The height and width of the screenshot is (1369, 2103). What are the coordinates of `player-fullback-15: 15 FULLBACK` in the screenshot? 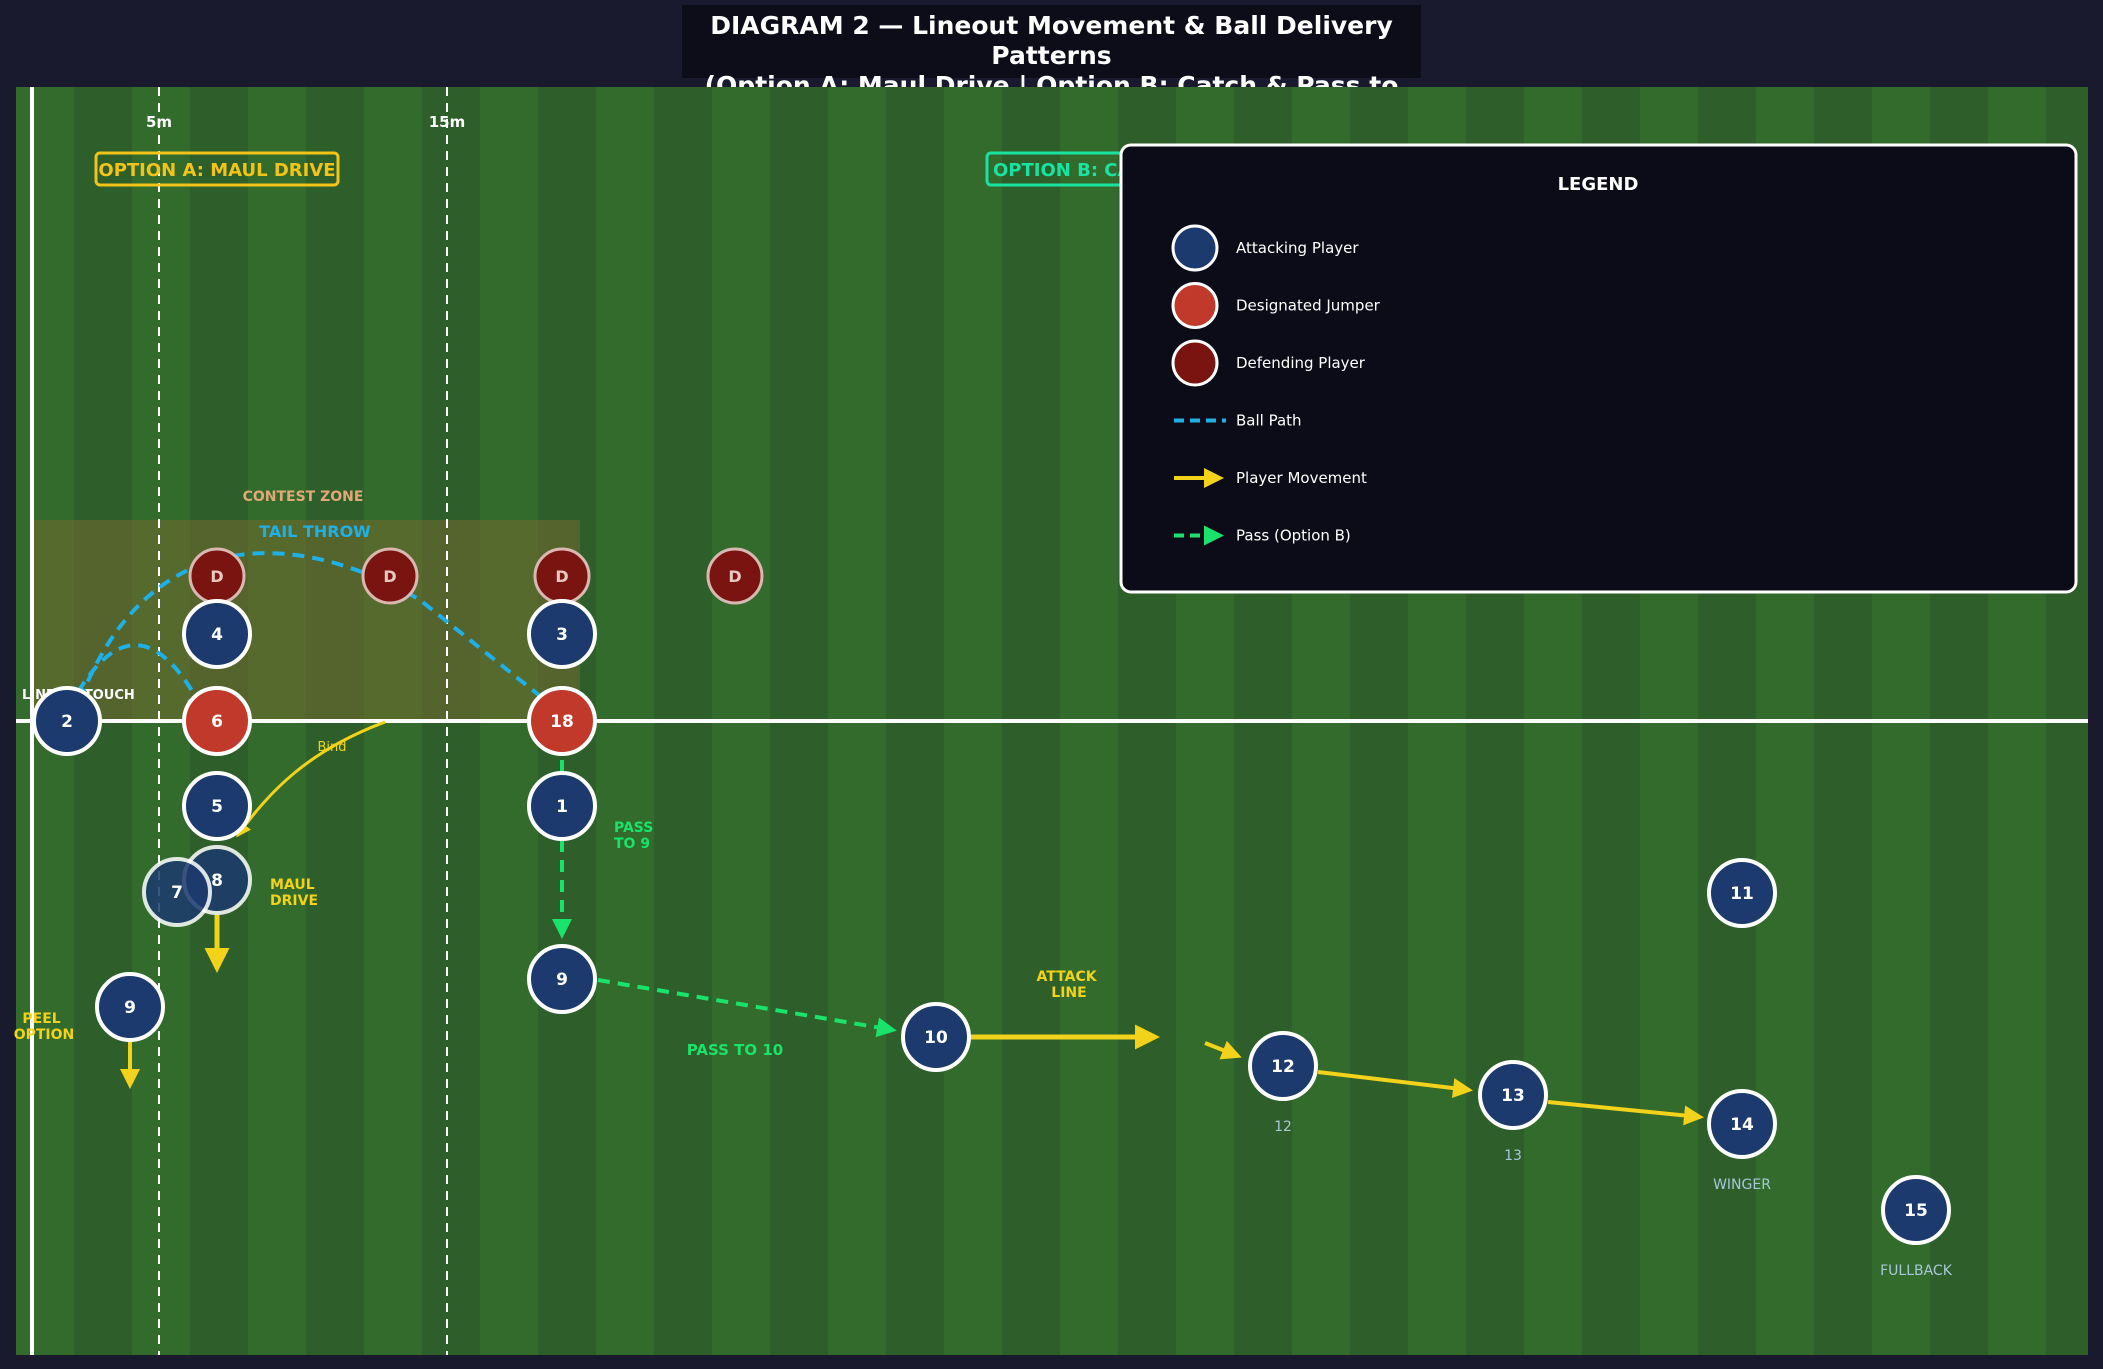 It's located at (1916, 1227).